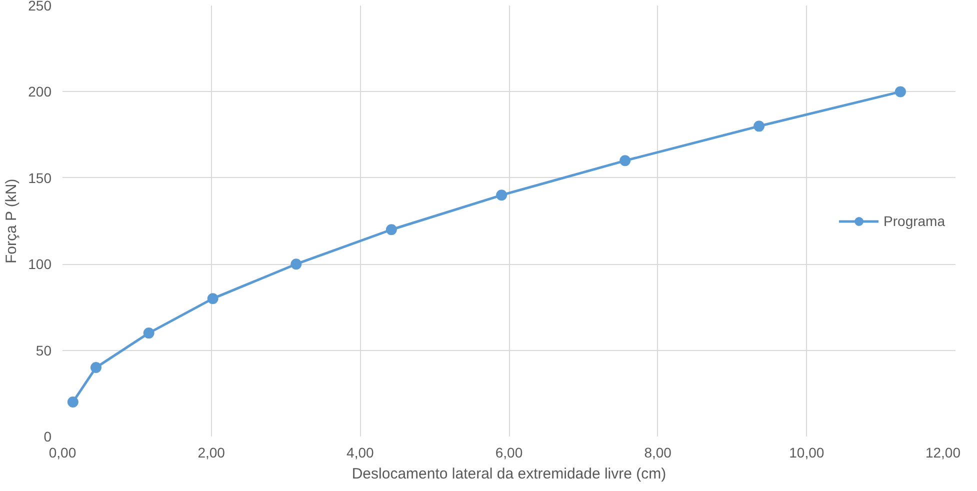 The height and width of the screenshot is (491, 977). Describe the element at coordinates (806, 452) in the screenshot. I see `x-tick-label: 10,00` at that location.